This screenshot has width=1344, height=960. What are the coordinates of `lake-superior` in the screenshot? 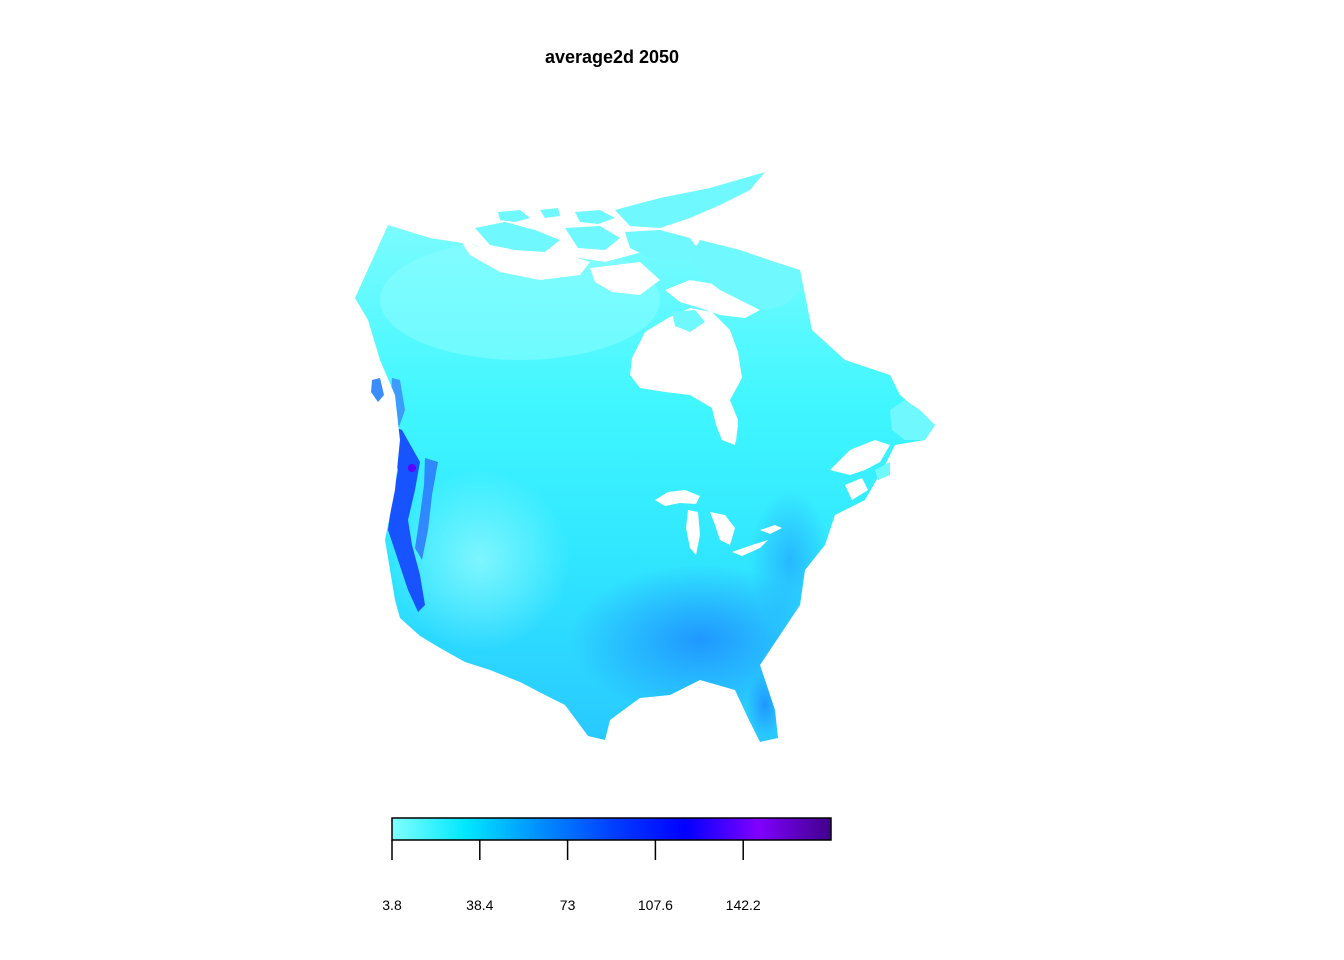 It's located at (677, 498).